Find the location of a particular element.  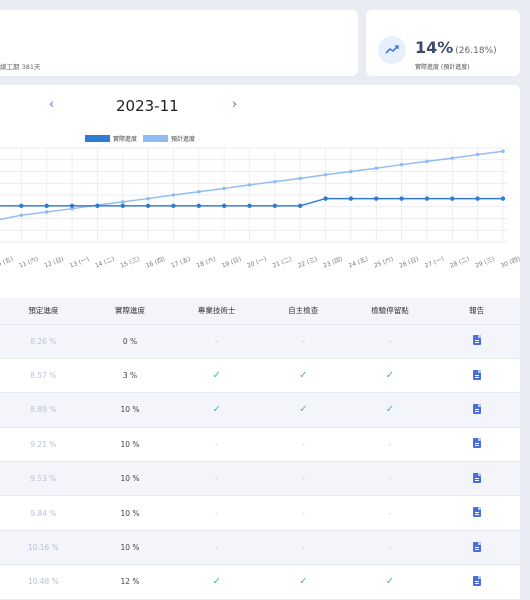

legend-item-actual: 實際進度 is located at coordinates (111, 138).